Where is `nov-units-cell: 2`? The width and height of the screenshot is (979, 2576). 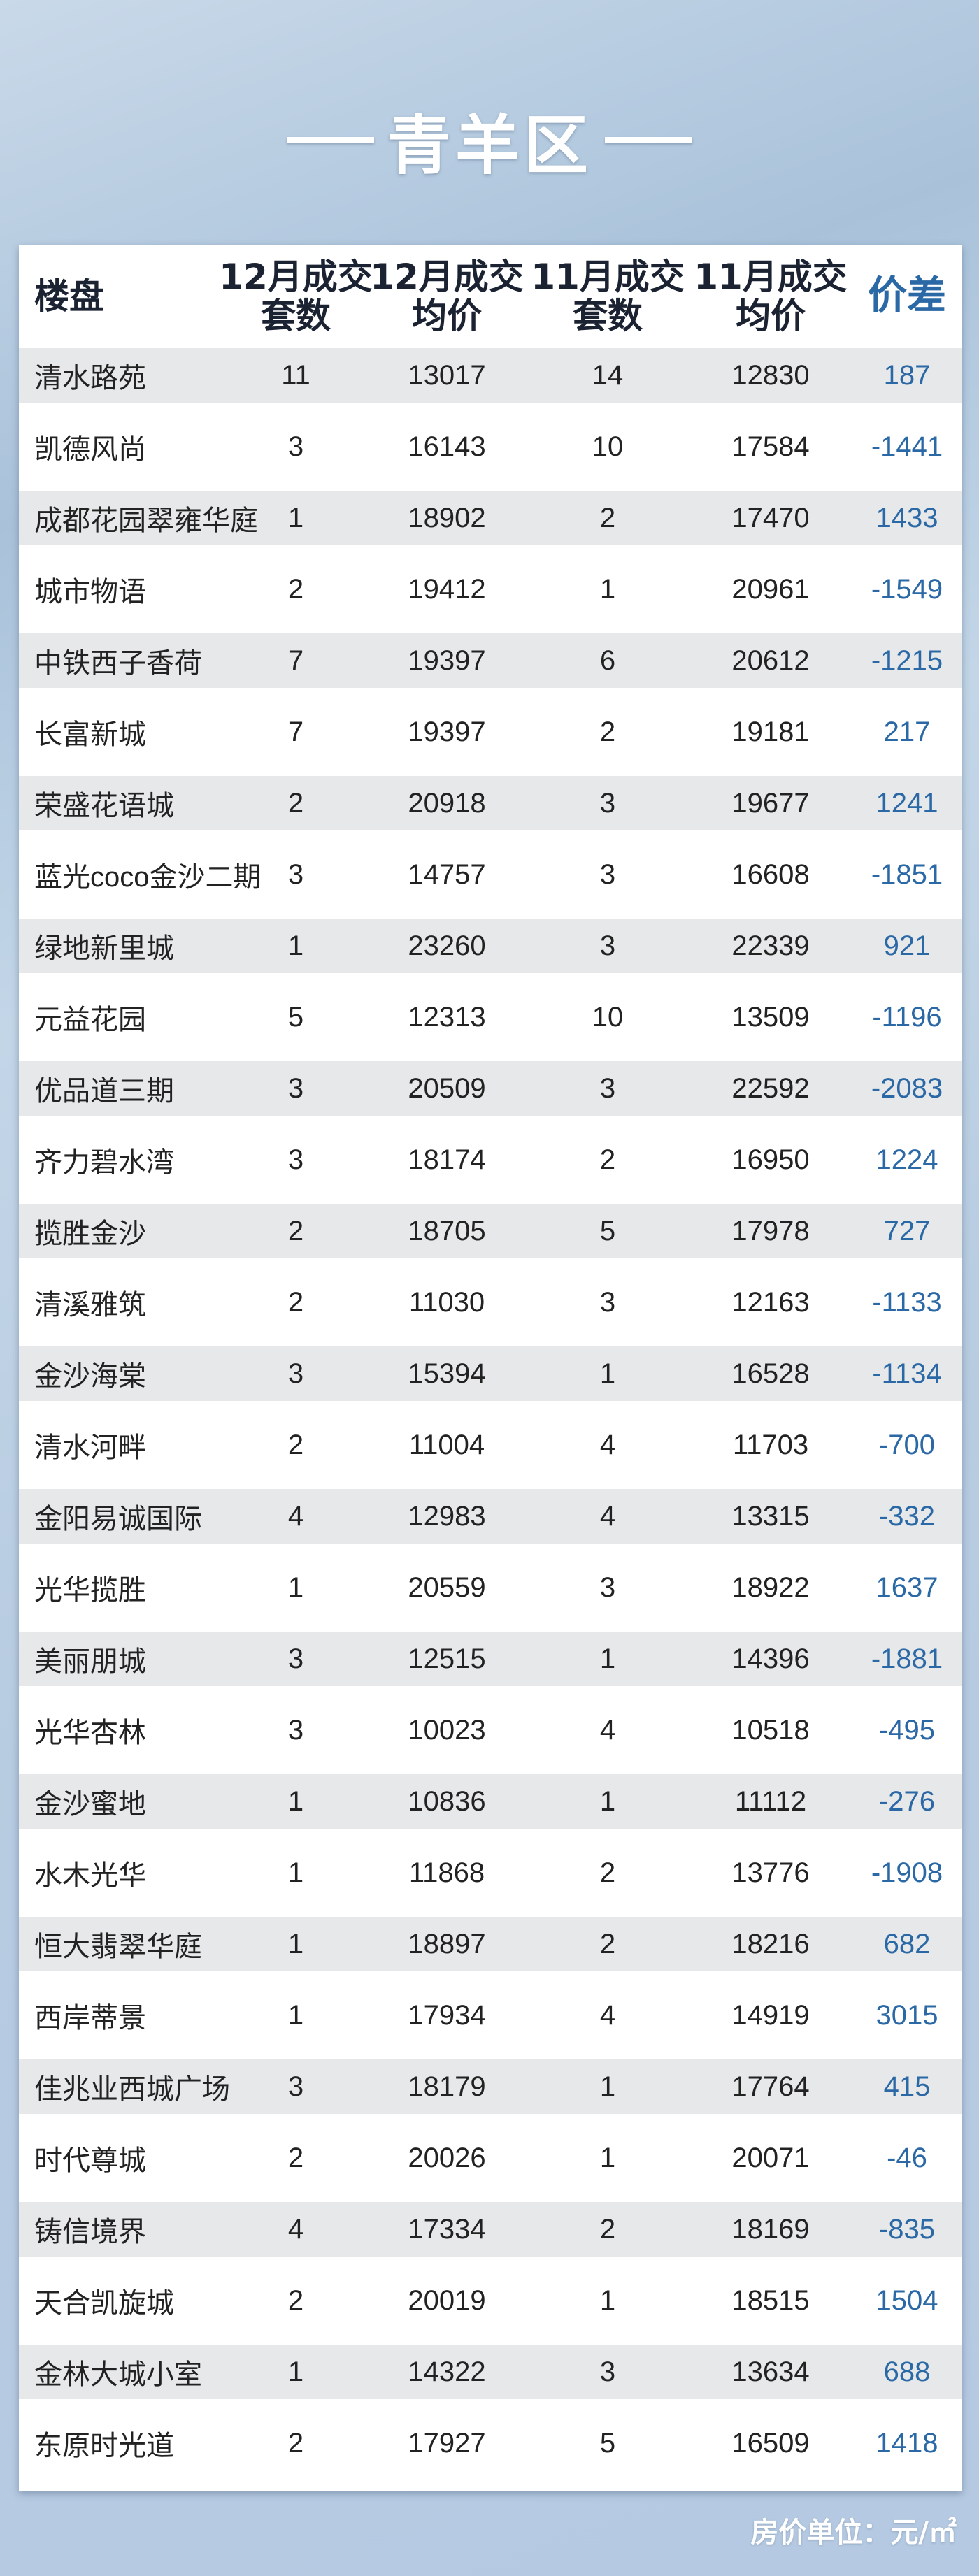 nov-units-cell: 2 is located at coordinates (607, 731).